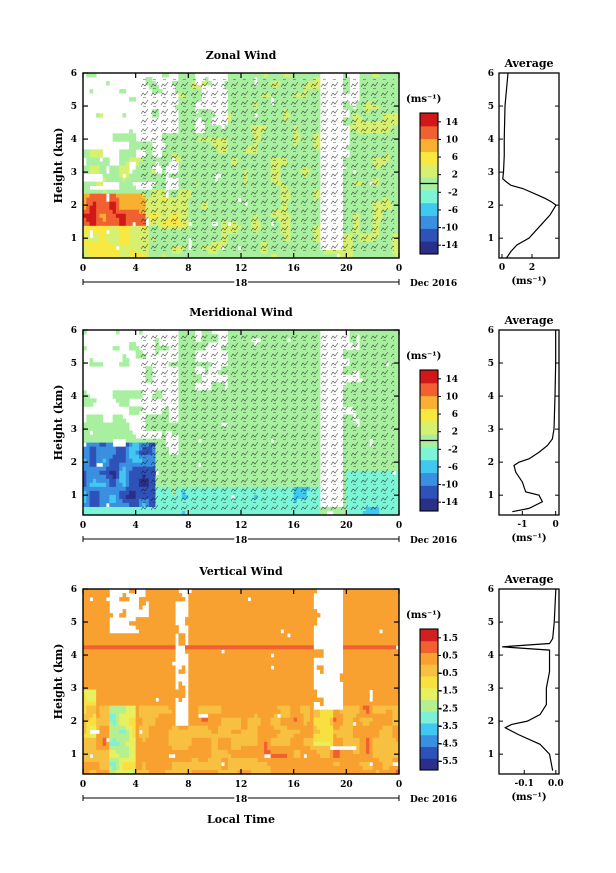 The image size is (616, 873). I want to click on x-tick-label: 0, so click(399, 269).